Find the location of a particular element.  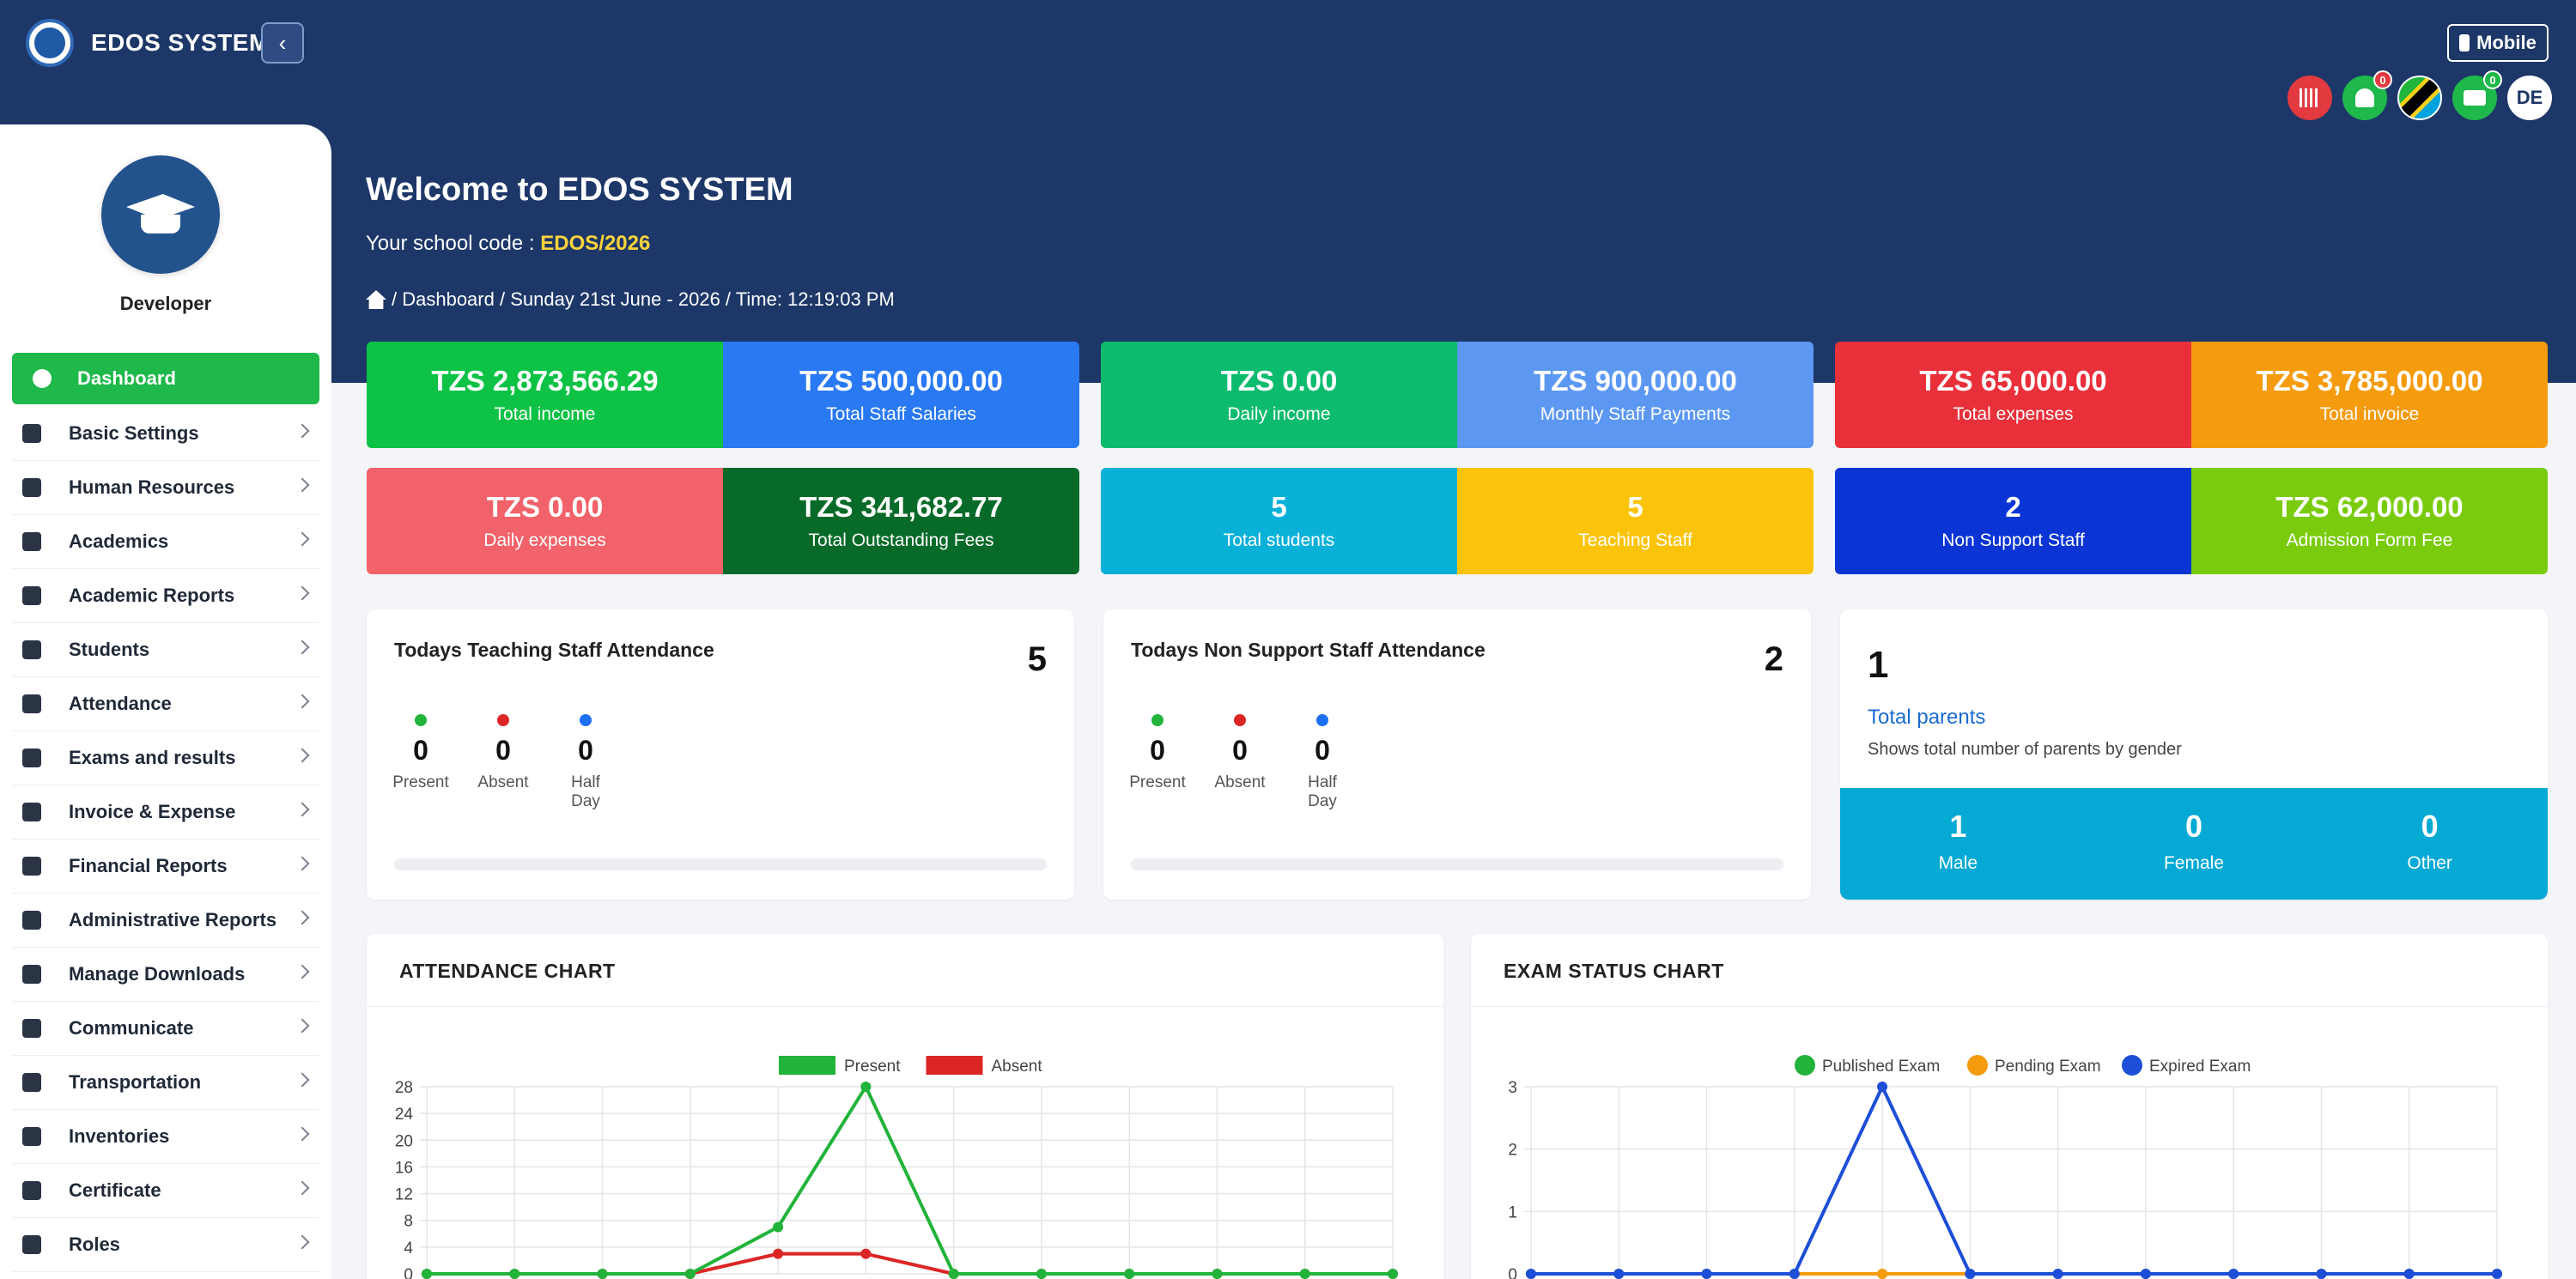

school-code: Your school code : EDOS/2026 is located at coordinates (508, 244).